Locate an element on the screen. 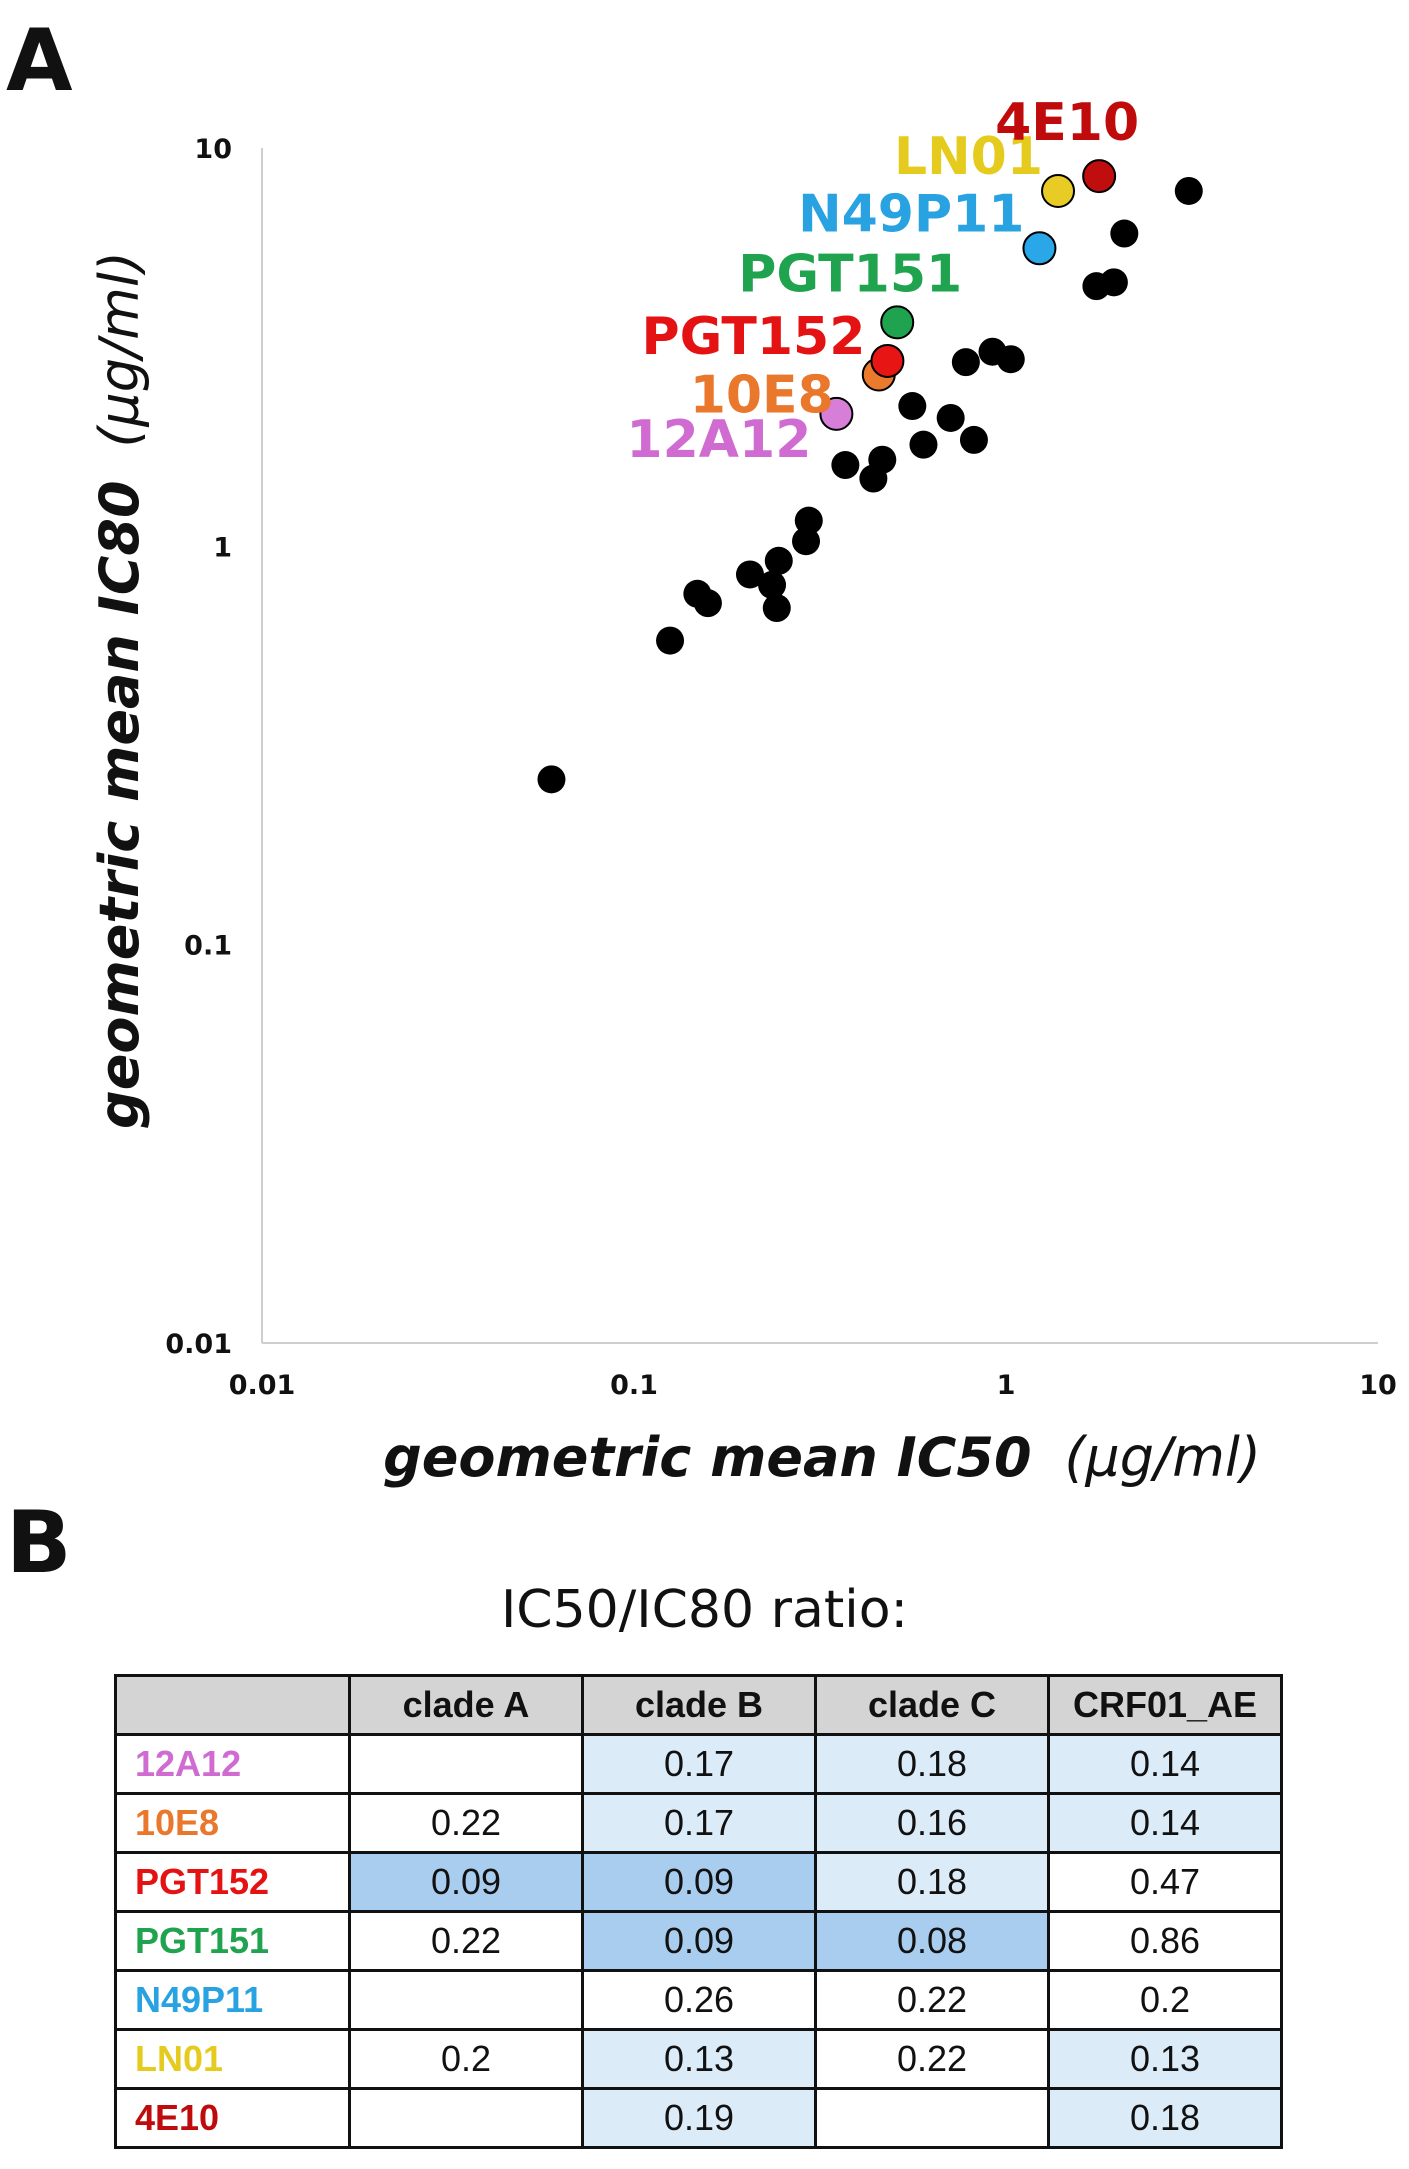 This screenshot has width=1409, height=2169. point-label-pgt152: PGT152 is located at coordinates (754, 337).